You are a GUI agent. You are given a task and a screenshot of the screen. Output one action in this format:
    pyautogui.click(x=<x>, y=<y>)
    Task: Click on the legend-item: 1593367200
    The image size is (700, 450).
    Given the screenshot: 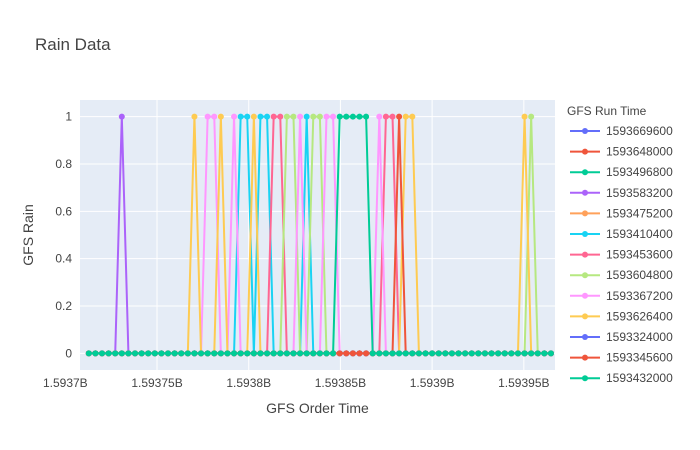 What is the action you would take?
    pyautogui.click(x=621, y=296)
    